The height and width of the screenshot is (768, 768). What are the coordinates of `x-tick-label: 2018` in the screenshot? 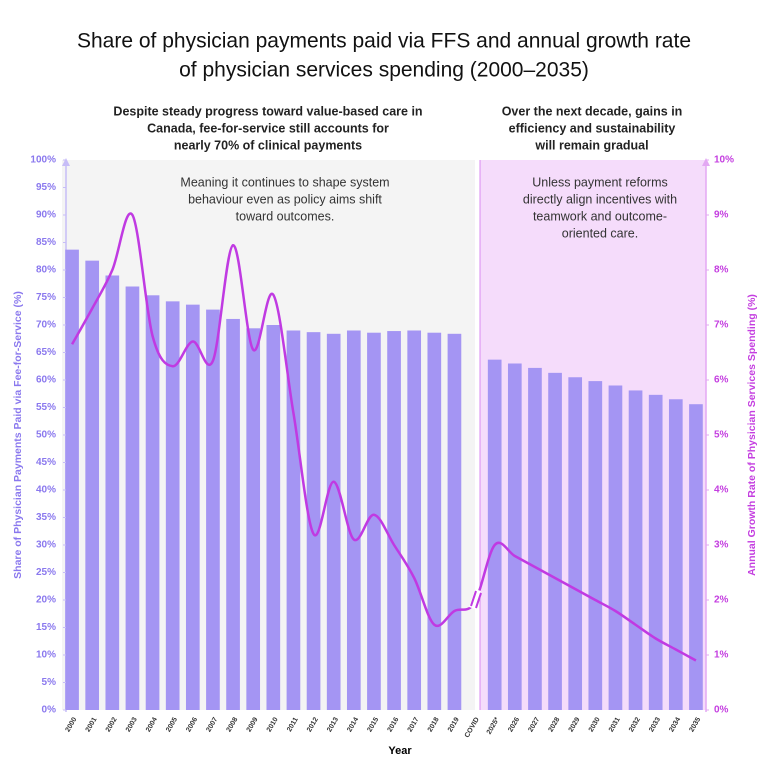 It's located at (434, 724).